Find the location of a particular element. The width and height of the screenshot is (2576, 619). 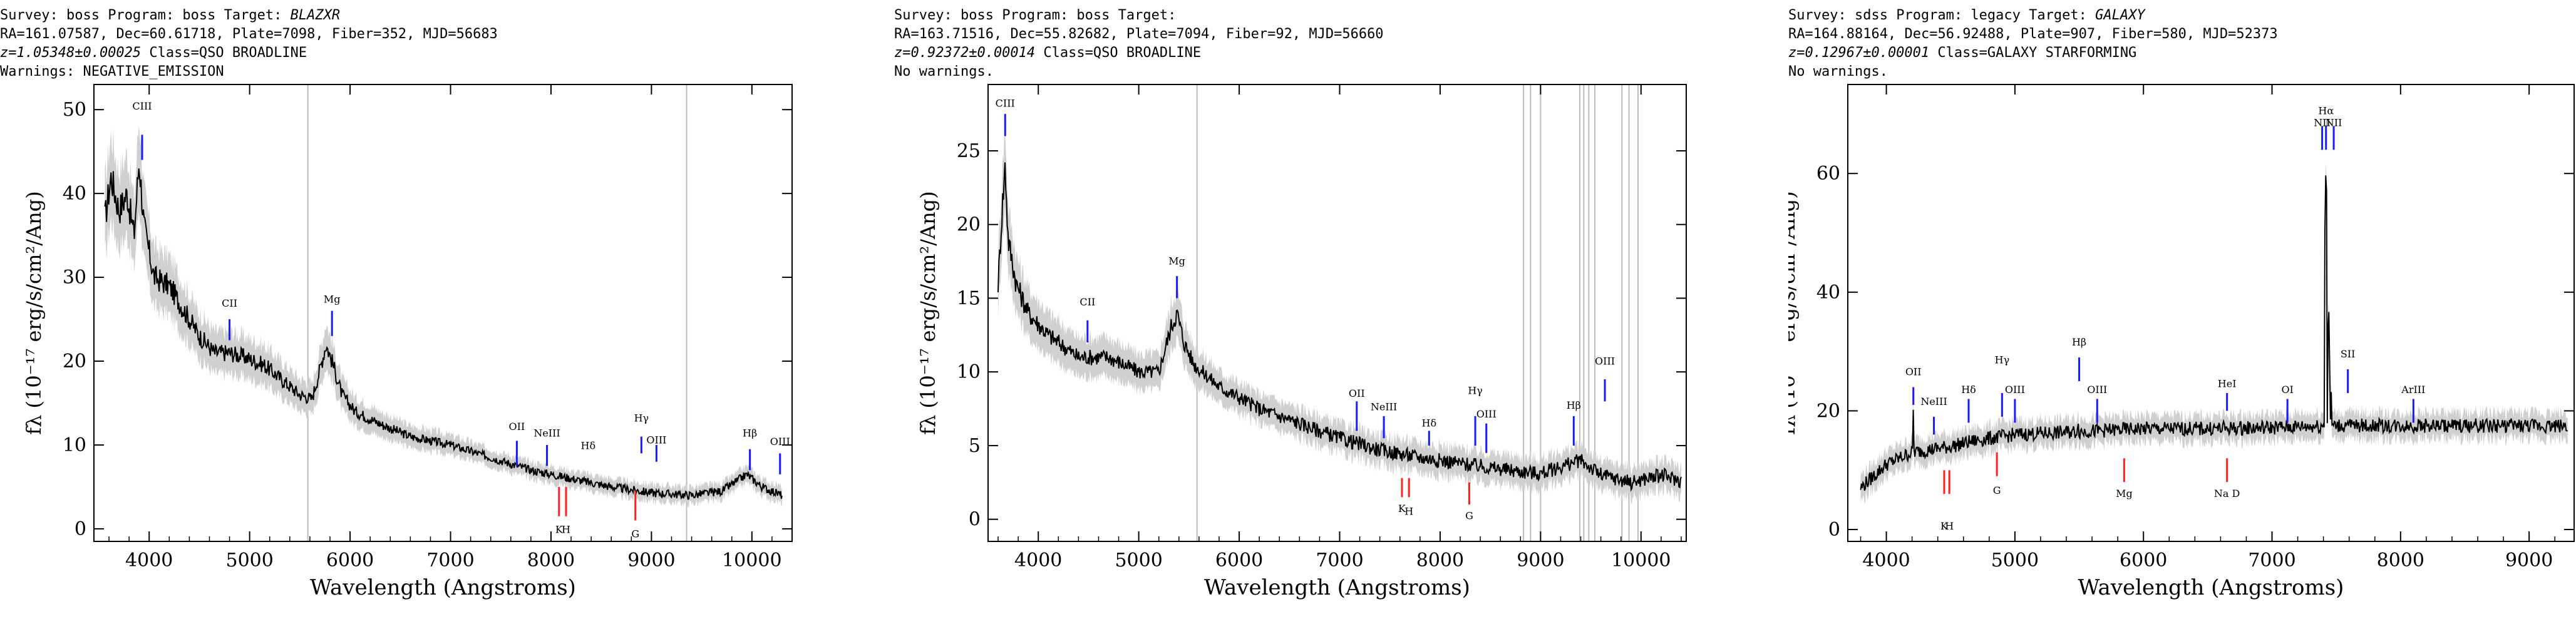

y-tick-label: 30 is located at coordinates (75, 278).